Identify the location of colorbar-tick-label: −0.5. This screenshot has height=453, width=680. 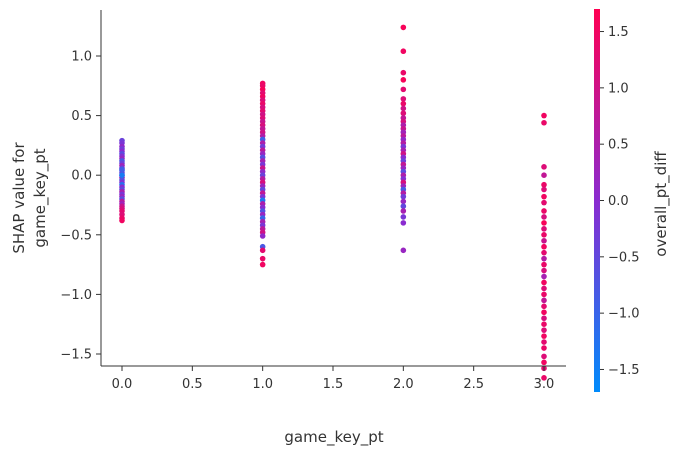
(624, 257).